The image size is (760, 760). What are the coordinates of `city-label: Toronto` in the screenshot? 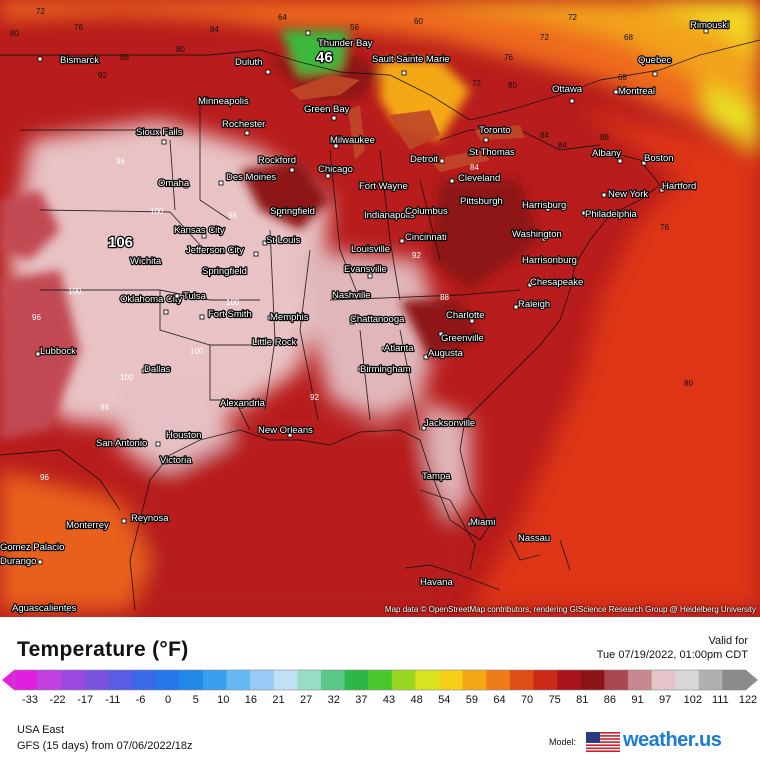 It's located at (495, 130).